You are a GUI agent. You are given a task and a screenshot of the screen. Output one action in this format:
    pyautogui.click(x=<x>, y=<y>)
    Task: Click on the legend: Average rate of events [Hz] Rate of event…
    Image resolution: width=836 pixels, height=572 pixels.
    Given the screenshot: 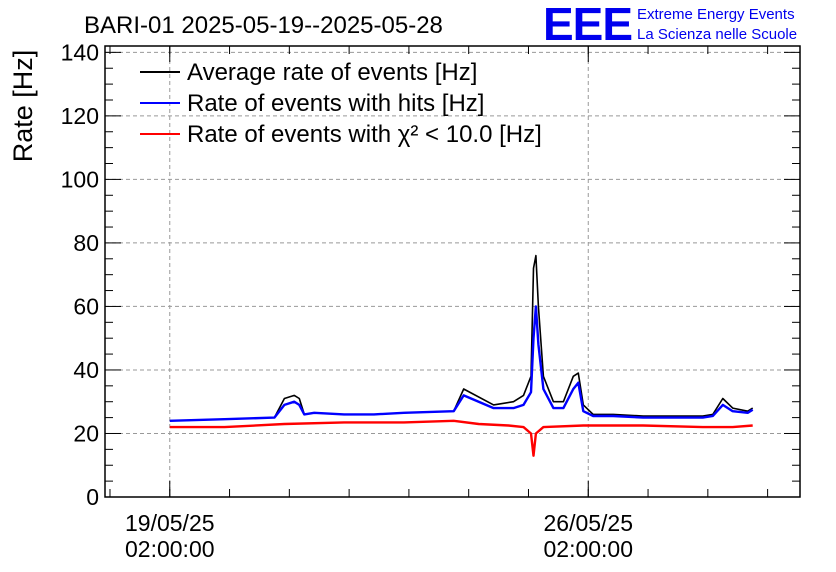 What is the action you would take?
    pyautogui.click(x=341, y=103)
    